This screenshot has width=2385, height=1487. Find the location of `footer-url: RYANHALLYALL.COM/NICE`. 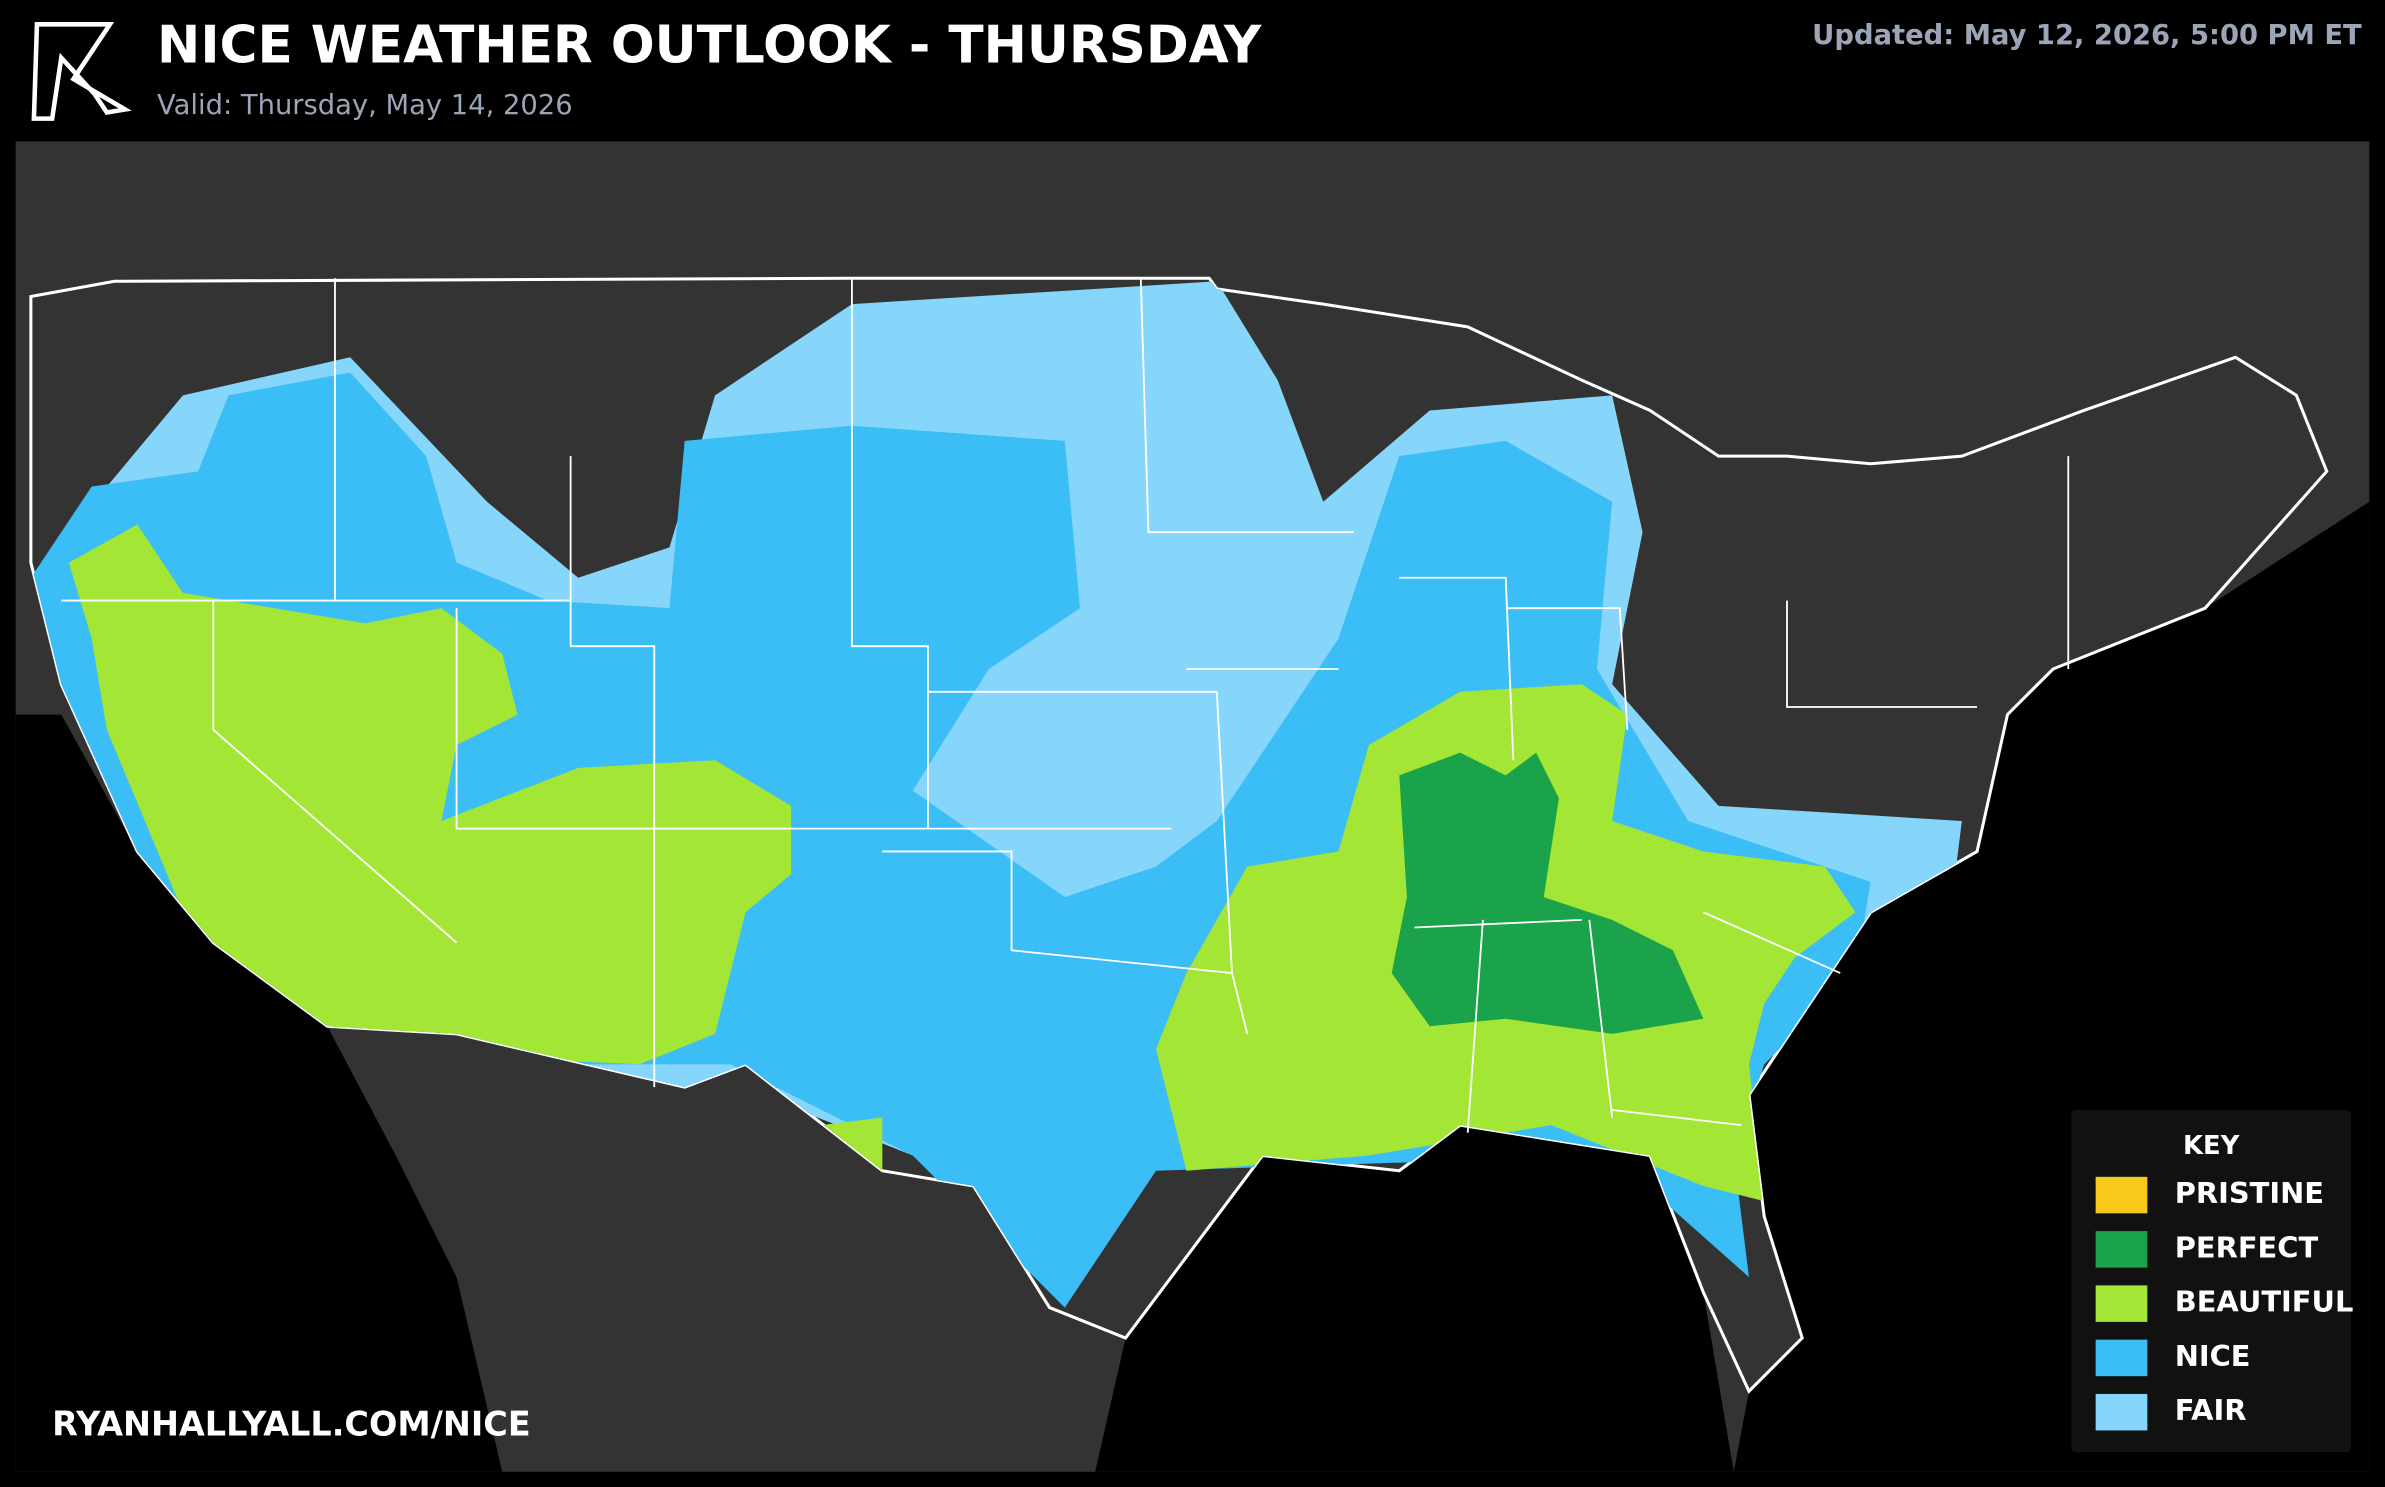

footer-url: RYANHALLYALL.COM/NICE is located at coordinates (291, 1424).